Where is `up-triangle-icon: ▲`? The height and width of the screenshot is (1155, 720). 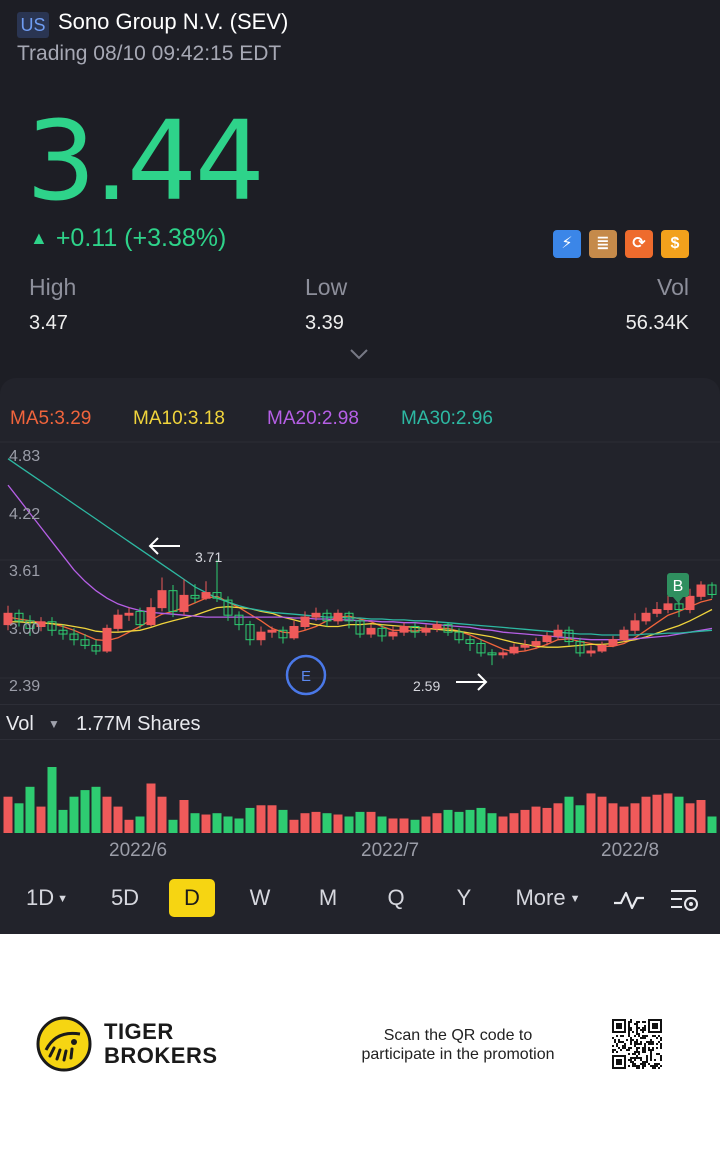 up-triangle-icon: ▲ is located at coordinates (39, 238).